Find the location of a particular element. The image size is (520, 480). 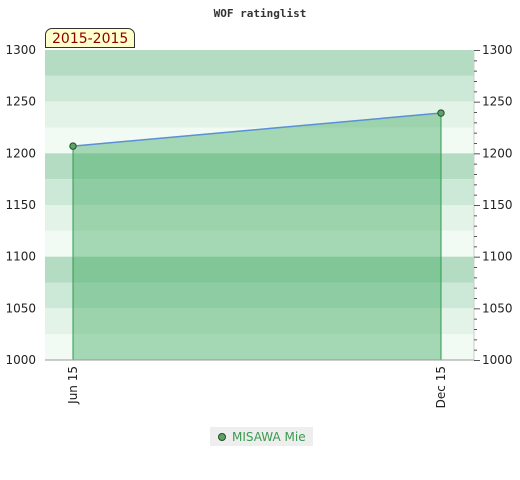

y-tick-label-right: 1150 is located at coordinates (497, 205).